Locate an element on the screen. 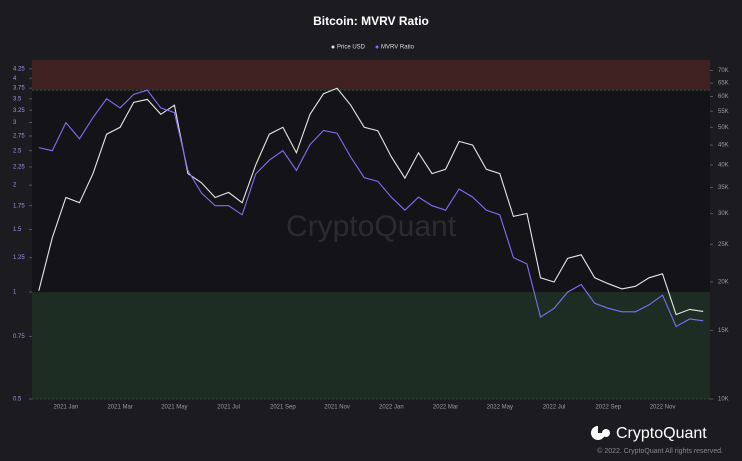  chart-title: Bitcoin: MVRV Ratio is located at coordinates (371, 21).